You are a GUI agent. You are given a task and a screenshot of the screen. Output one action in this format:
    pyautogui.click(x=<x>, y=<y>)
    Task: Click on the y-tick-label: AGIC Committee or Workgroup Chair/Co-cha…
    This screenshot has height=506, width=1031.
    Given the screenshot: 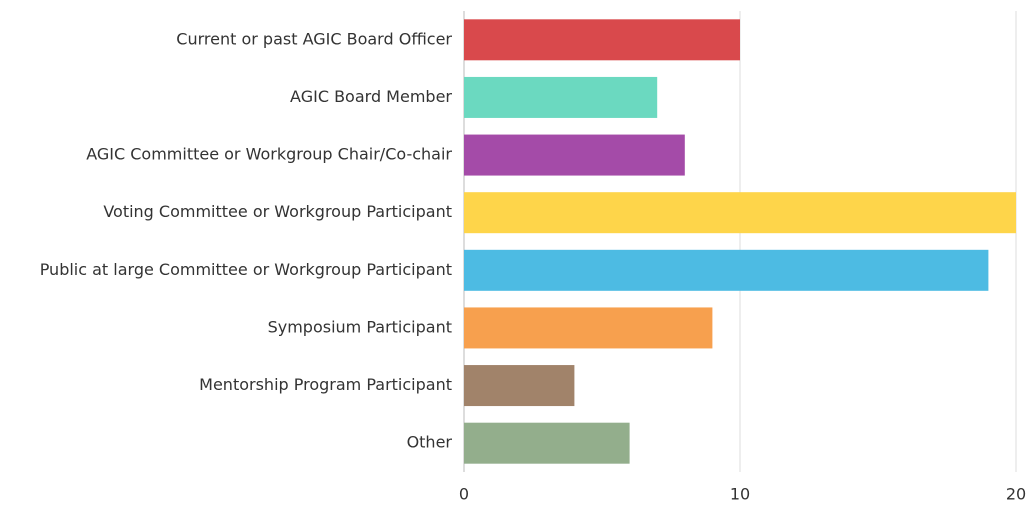 What is the action you would take?
    pyautogui.click(x=269, y=154)
    